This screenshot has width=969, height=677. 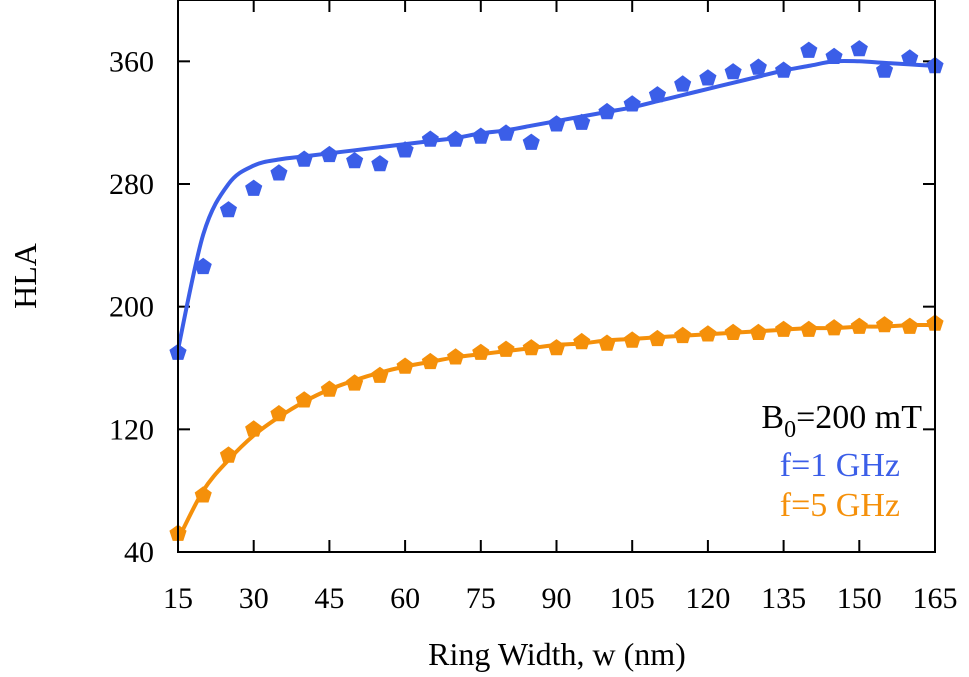 I want to click on y-tick-label: 280, so click(x=131, y=184).